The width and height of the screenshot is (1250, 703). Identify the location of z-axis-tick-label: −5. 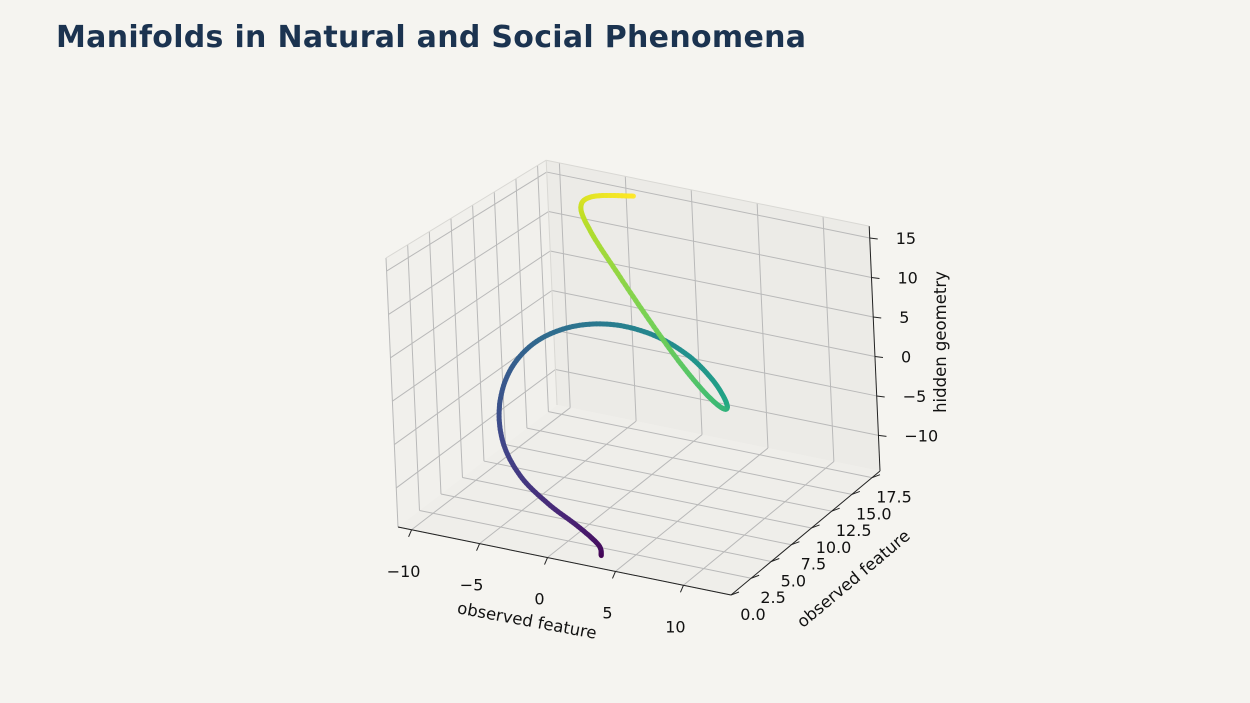
(915, 396).